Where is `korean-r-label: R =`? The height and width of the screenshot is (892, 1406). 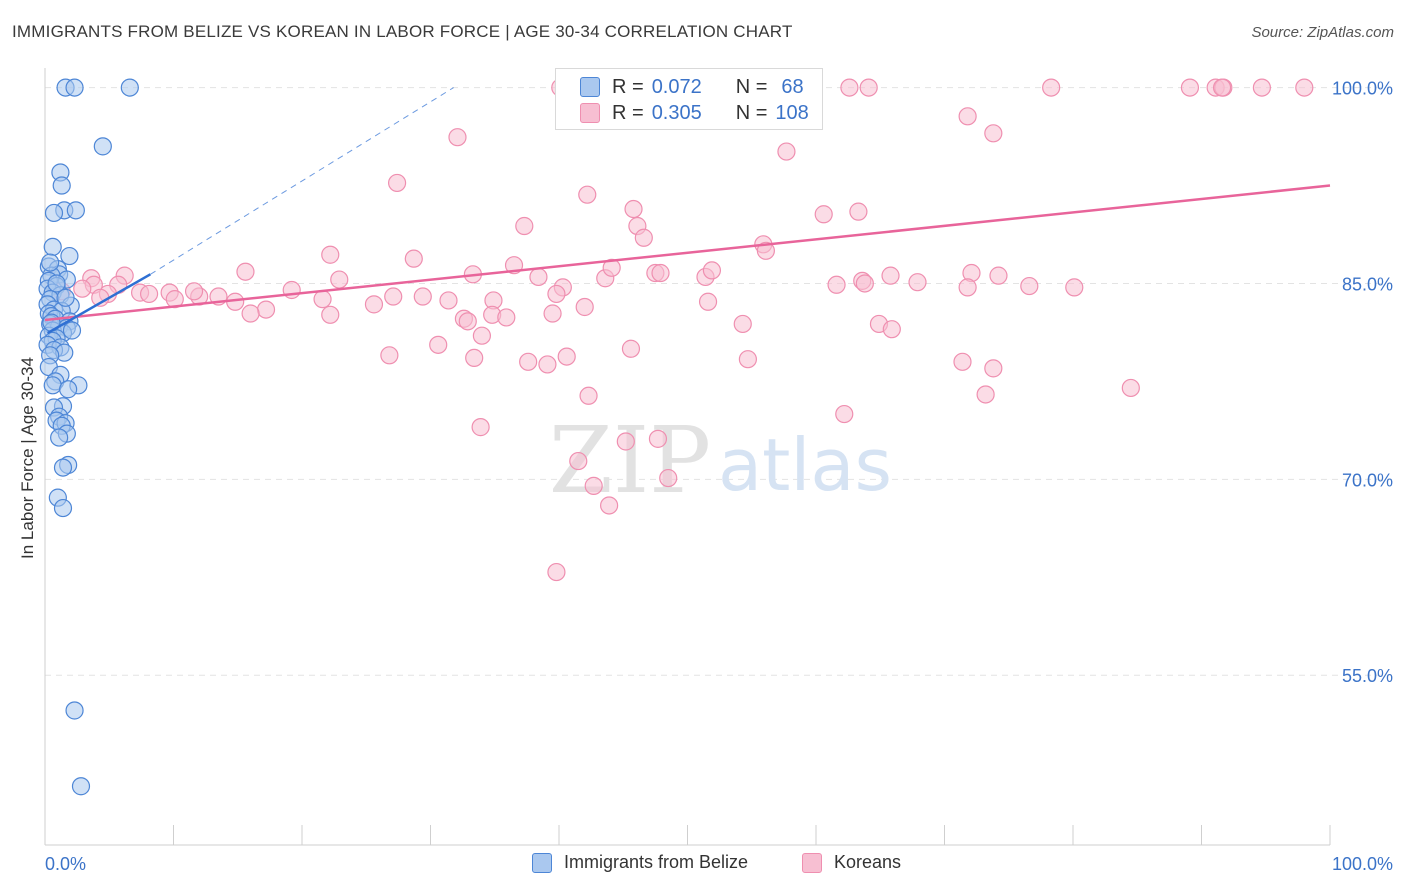
korean-r-label: R = is located at coordinates (628, 112).